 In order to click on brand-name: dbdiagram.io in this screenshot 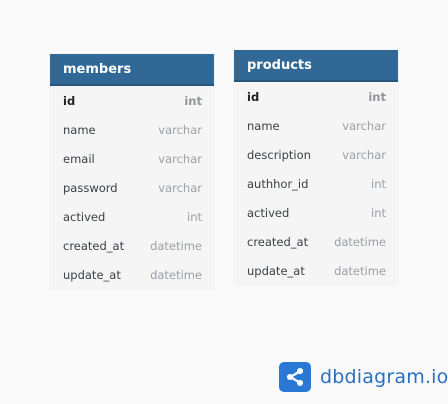, I will do `click(384, 377)`.